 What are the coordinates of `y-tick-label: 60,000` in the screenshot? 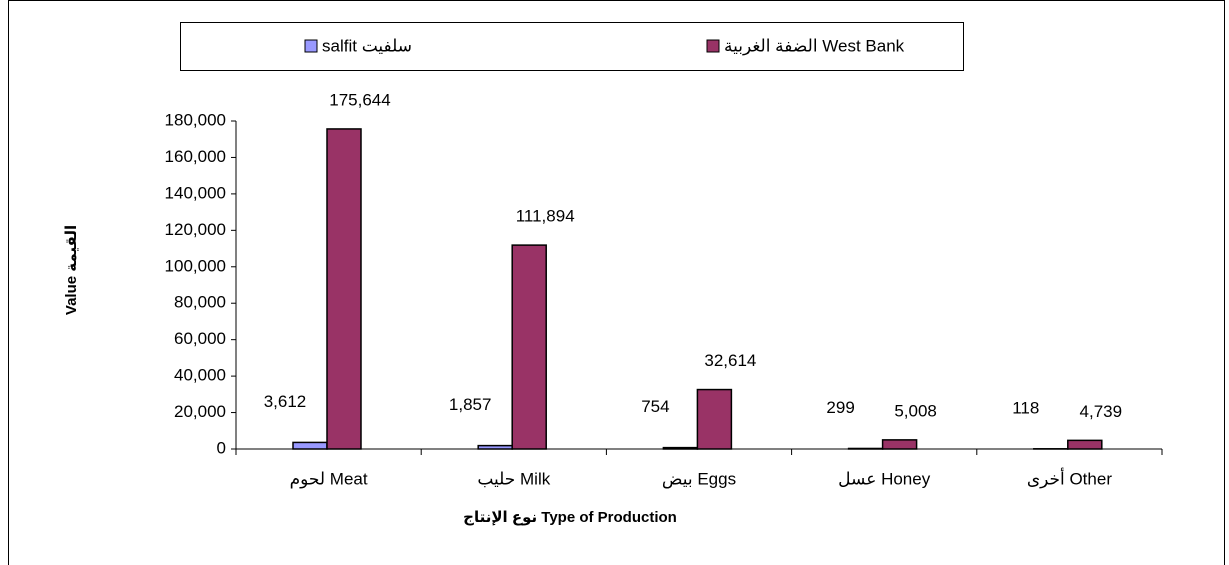 It's located at (200, 338).